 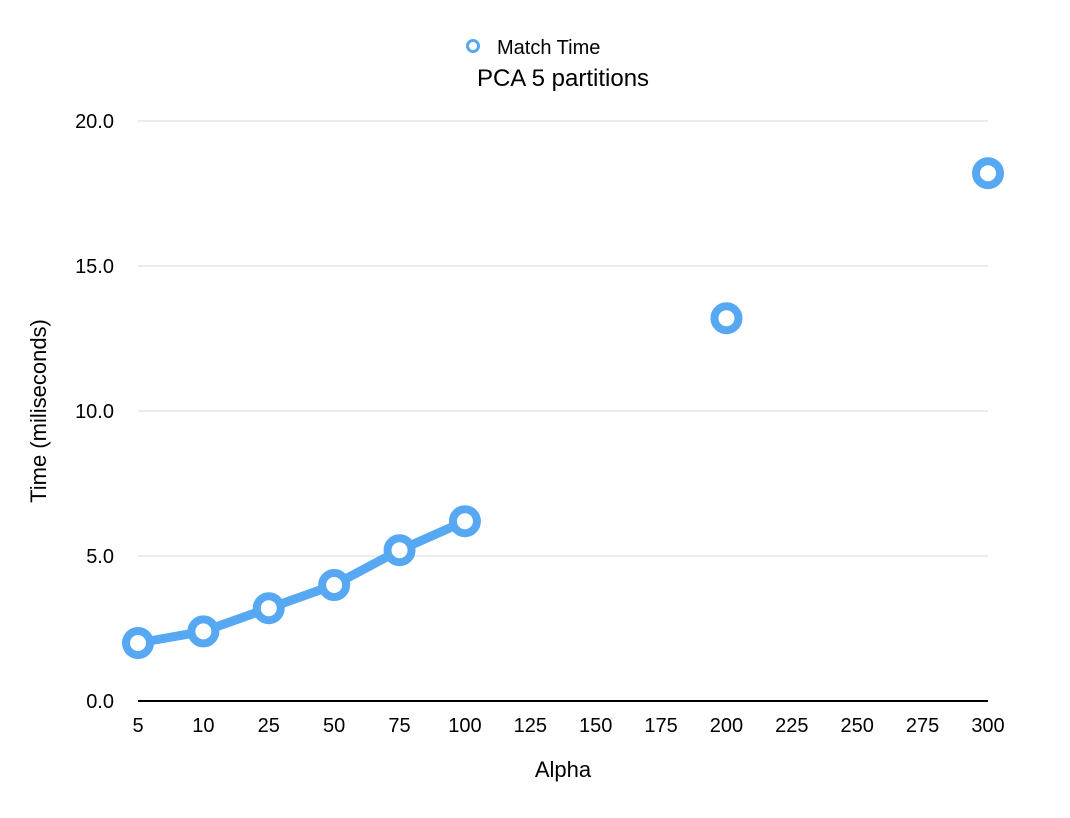 What do you see at coordinates (94, 122) in the screenshot?
I see `y-tick-label: 20.0` at bounding box center [94, 122].